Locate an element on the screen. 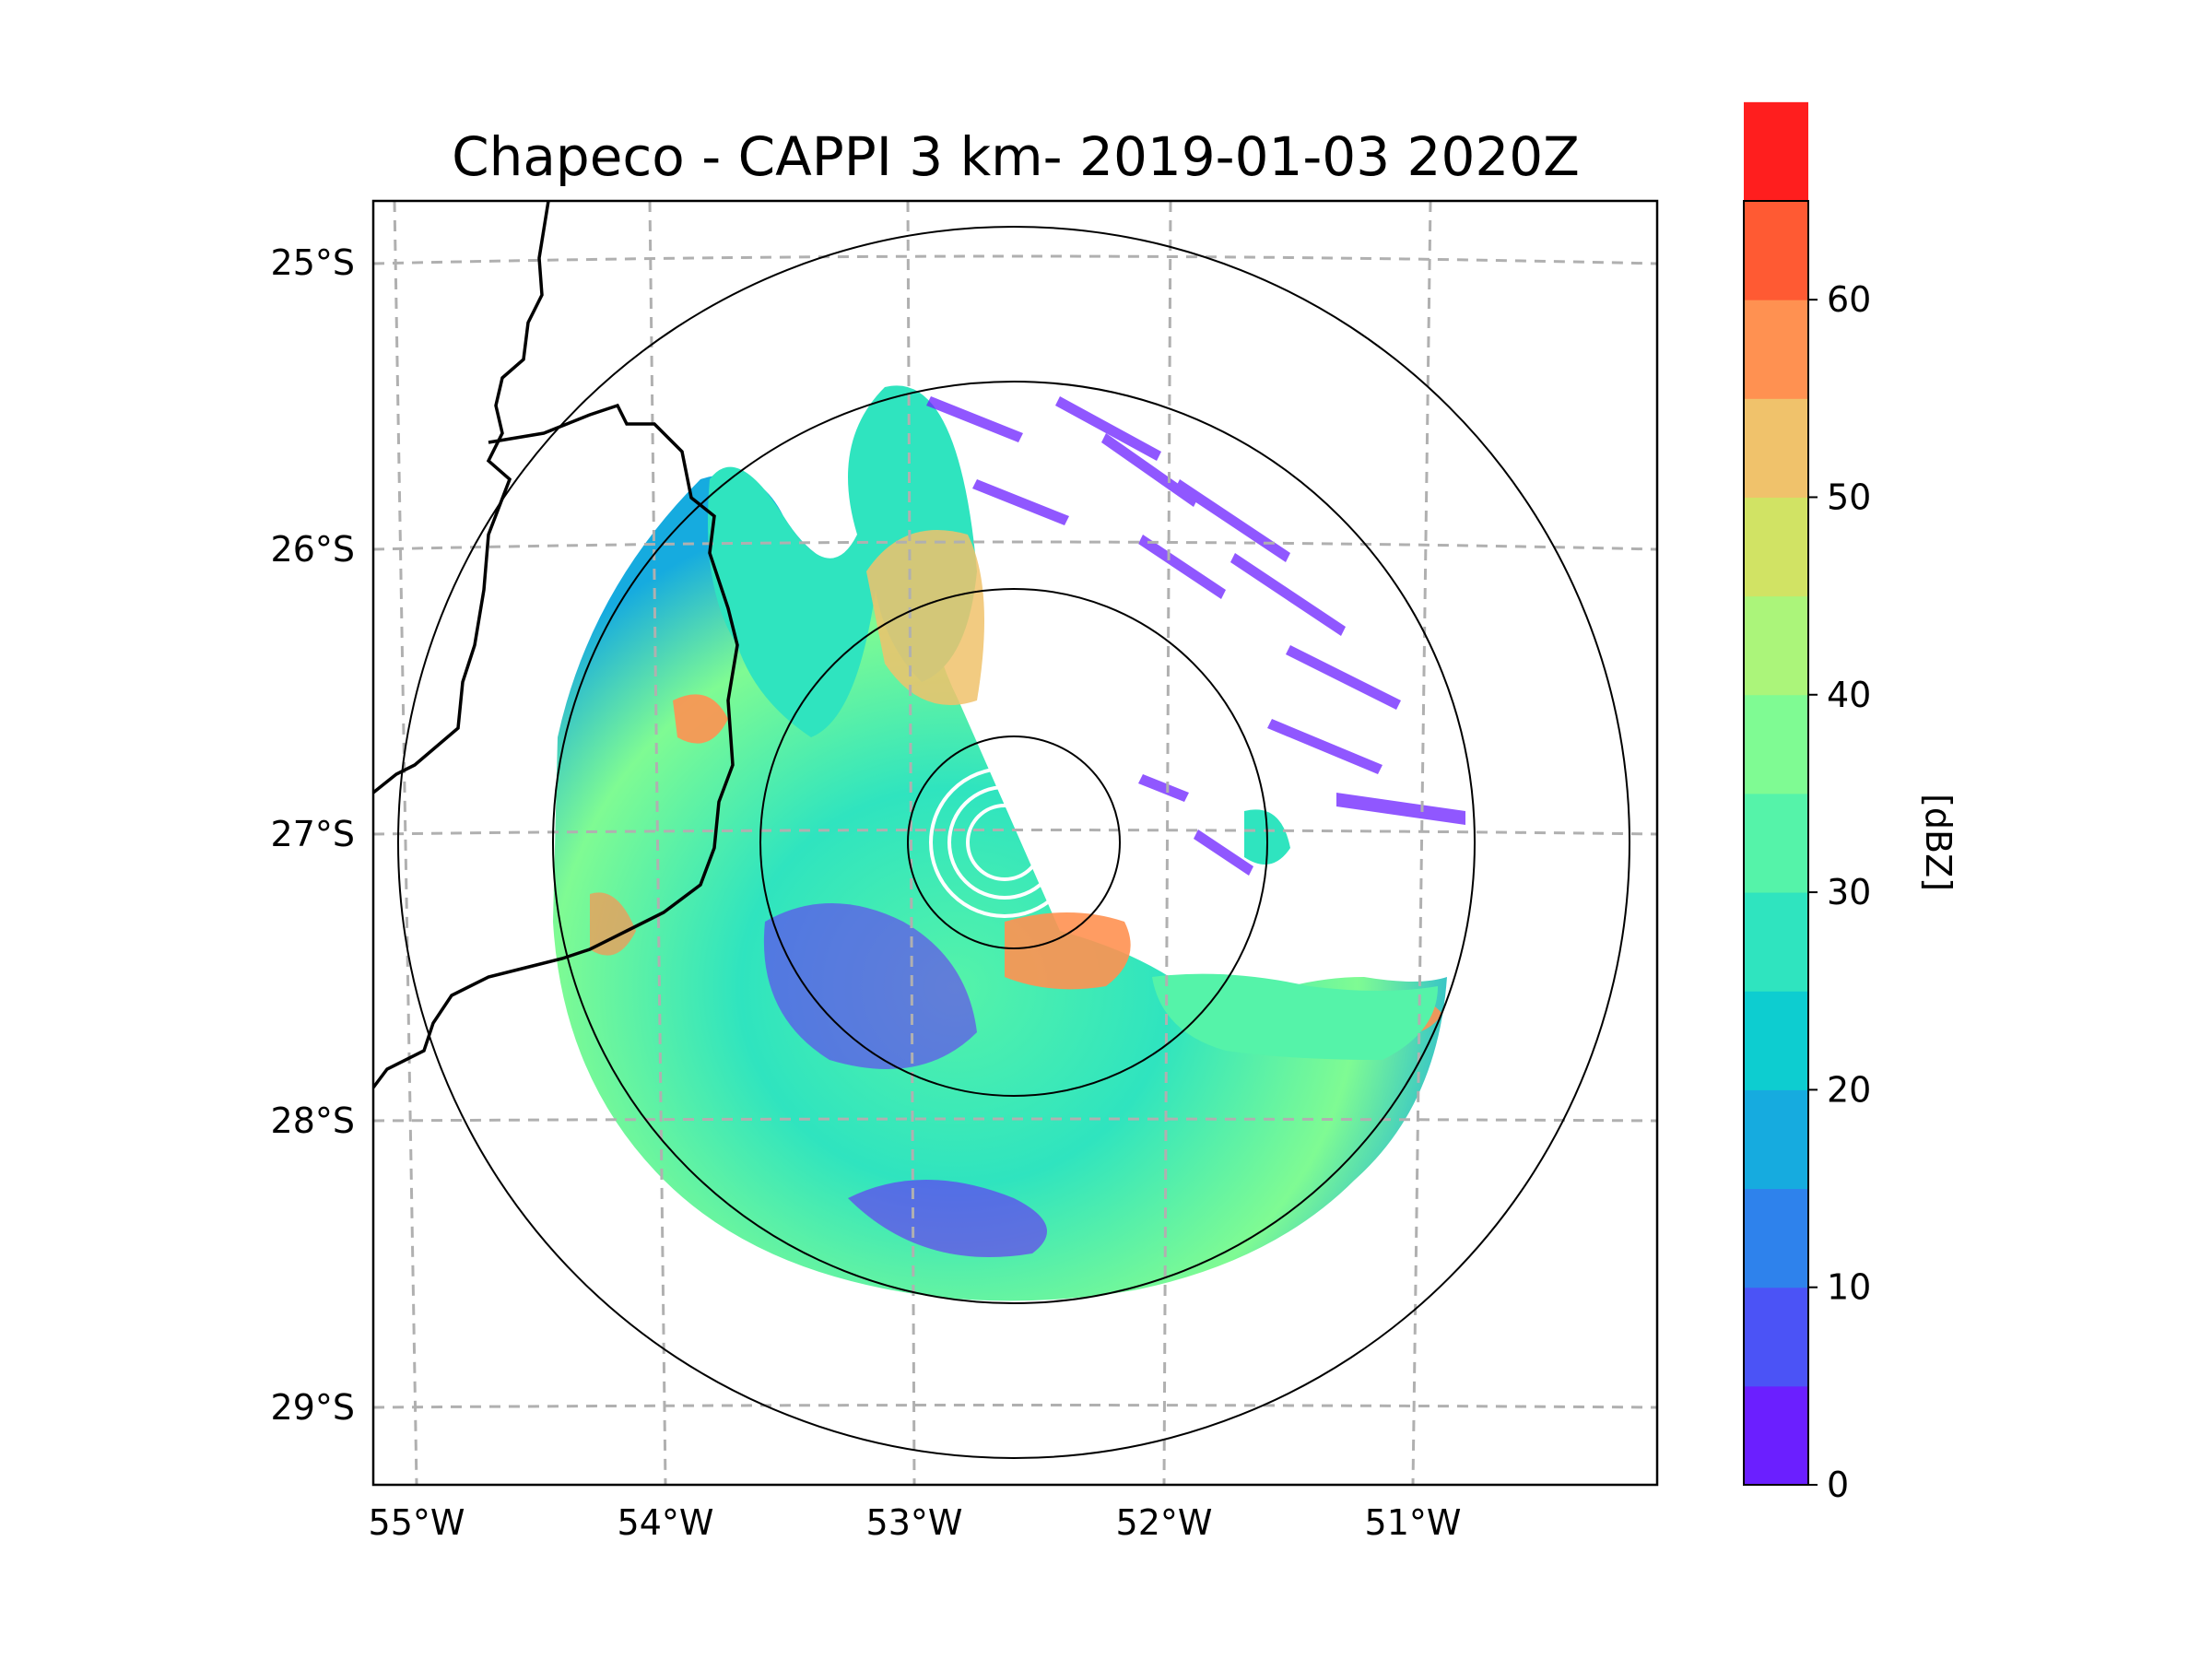 The height and width of the screenshot is (1659, 2212). colorbar-ticks: 0 10 20 30 40 50 60 is located at coordinates (1839, 892).